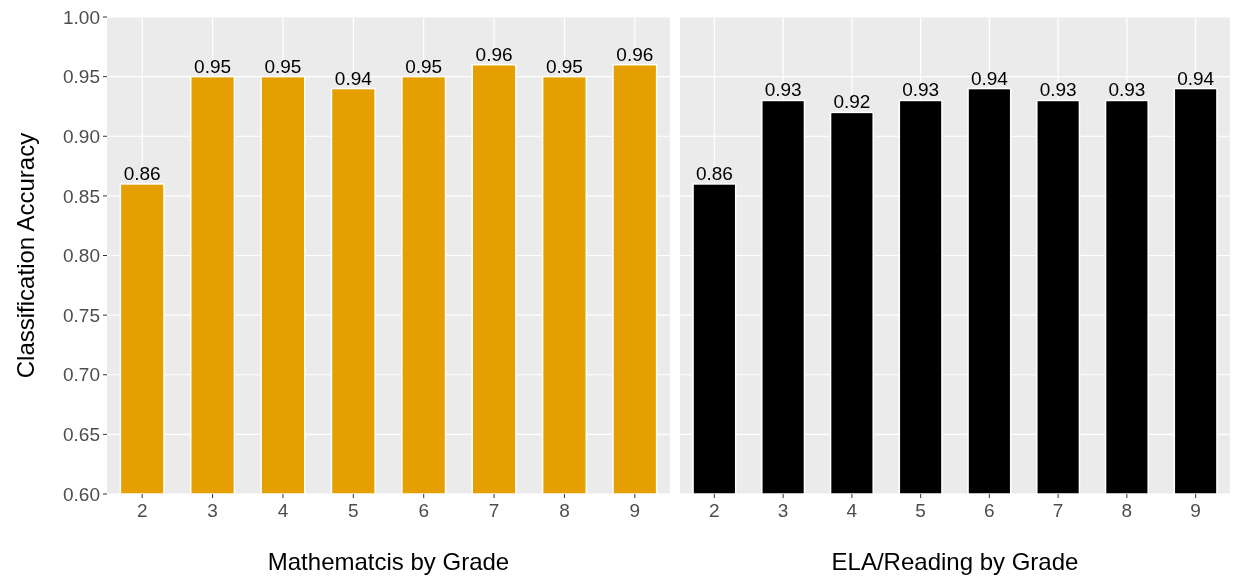 The height and width of the screenshot is (580, 1238). Describe the element at coordinates (81, 136) in the screenshot. I see `y-tick-label: 0.90` at that location.